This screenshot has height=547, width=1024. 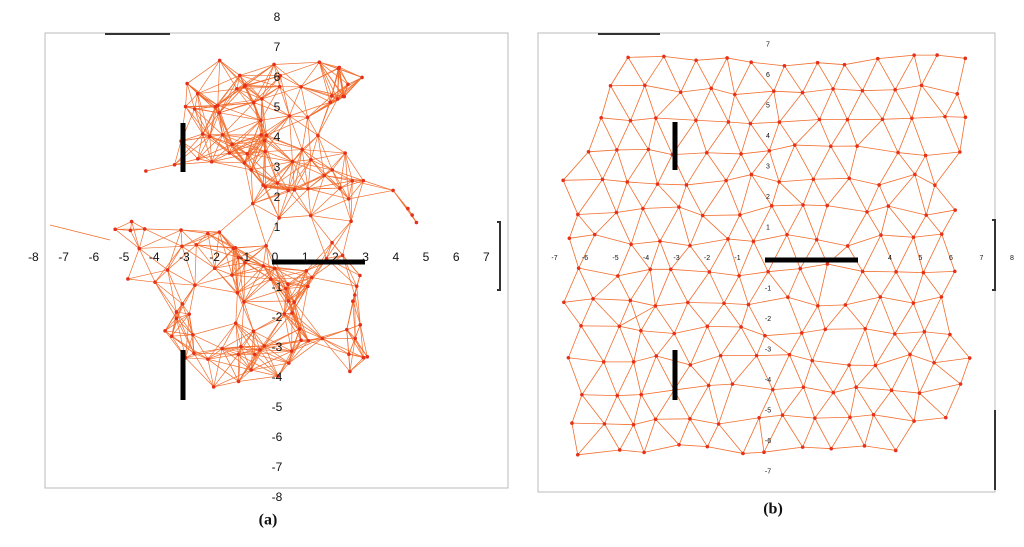 I want to click on x-tick-label: -3, so click(x=676, y=258).